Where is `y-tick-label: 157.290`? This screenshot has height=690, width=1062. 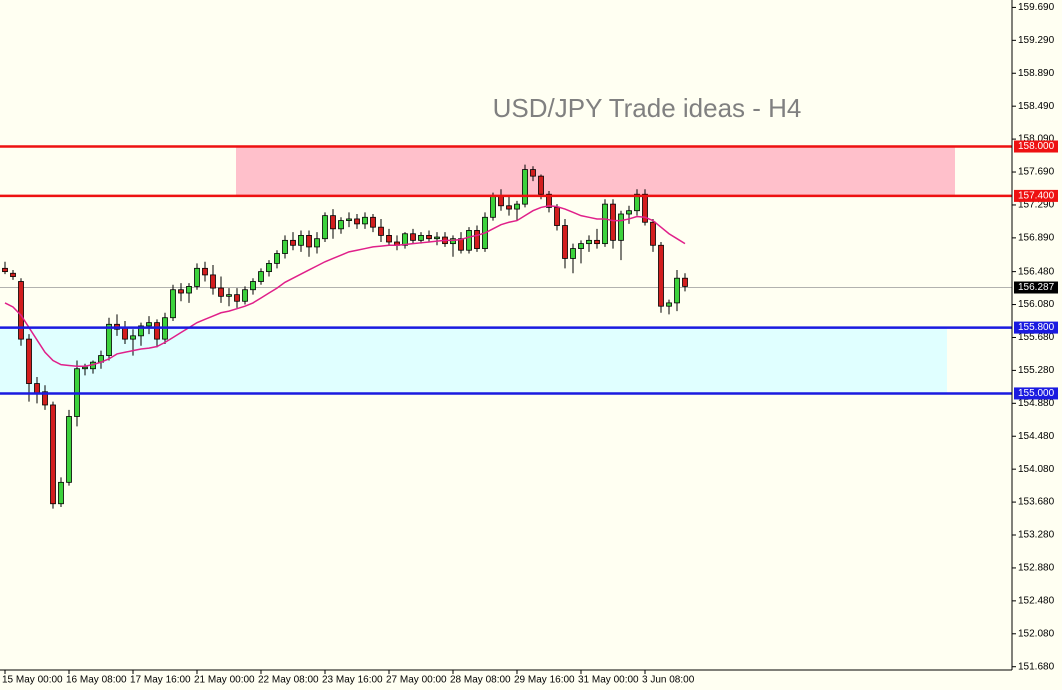
y-tick-label: 157.290 is located at coordinates (1036, 205).